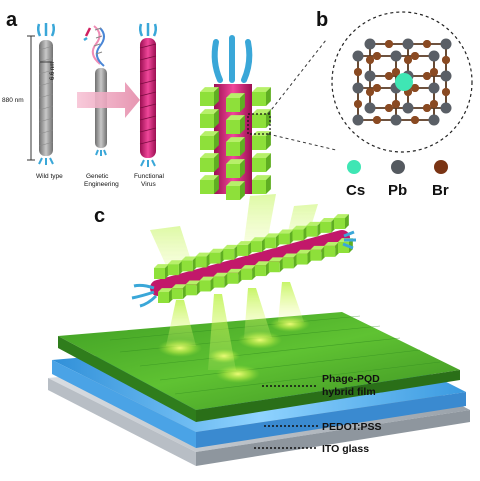  What do you see at coordinates (345, 449) in the screenshot?
I see `layer-label-ito: ITO glass` at bounding box center [345, 449].